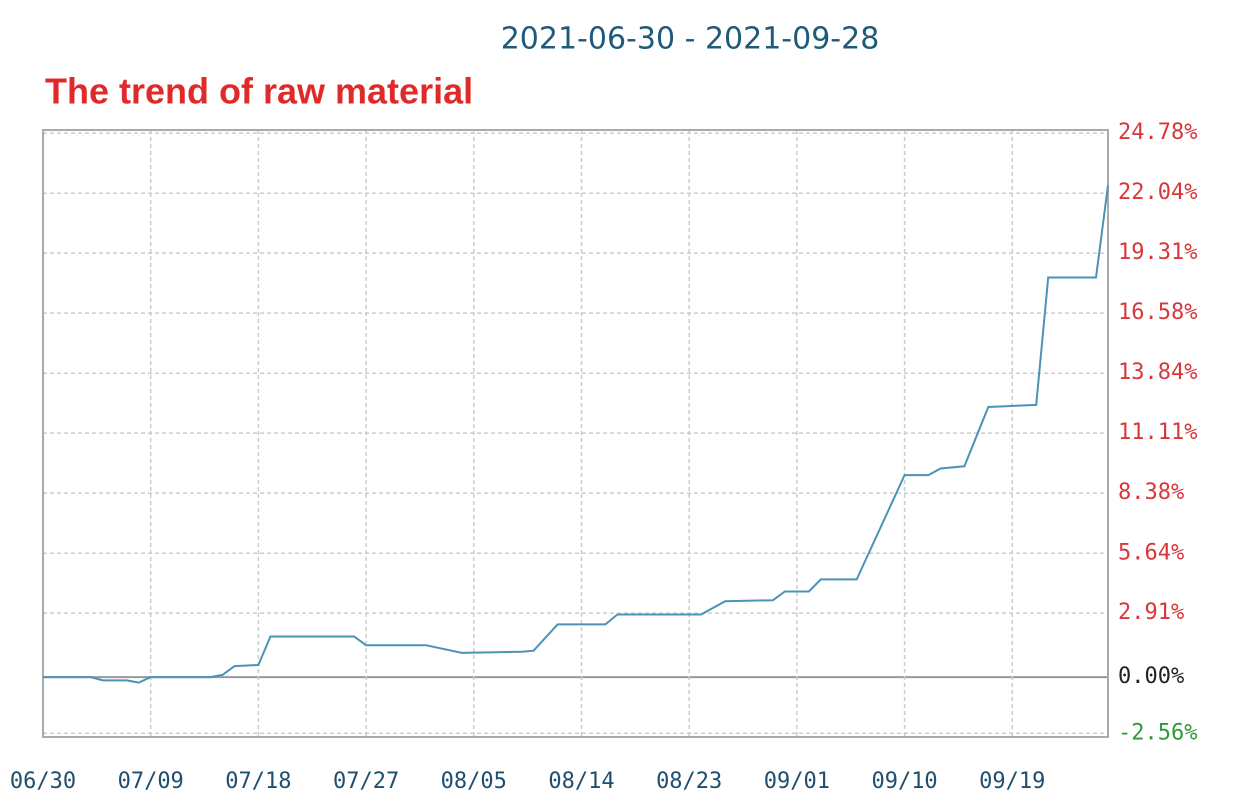 Image resolution: width=1242 pixels, height=812 pixels. What do you see at coordinates (1151, 492) in the screenshot?
I see `y-tick-label: 8.38%` at bounding box center [1151, 492].